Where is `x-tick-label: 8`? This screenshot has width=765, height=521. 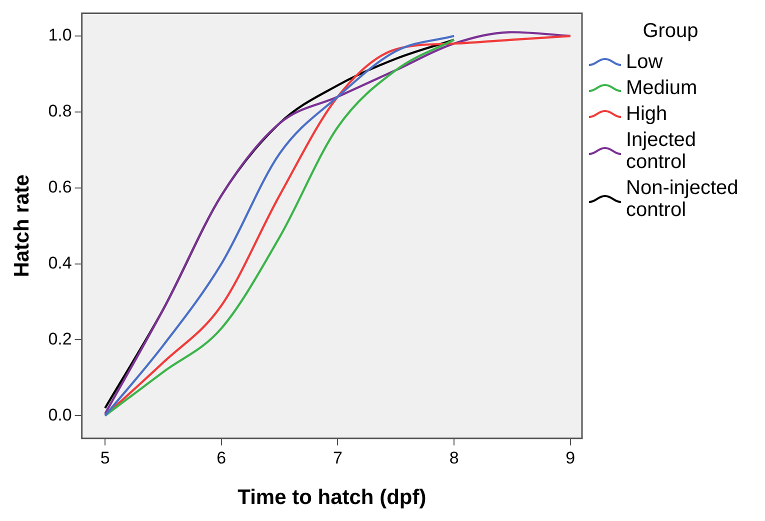
x-tick-label: 8 is located at coordinates (454, 458).